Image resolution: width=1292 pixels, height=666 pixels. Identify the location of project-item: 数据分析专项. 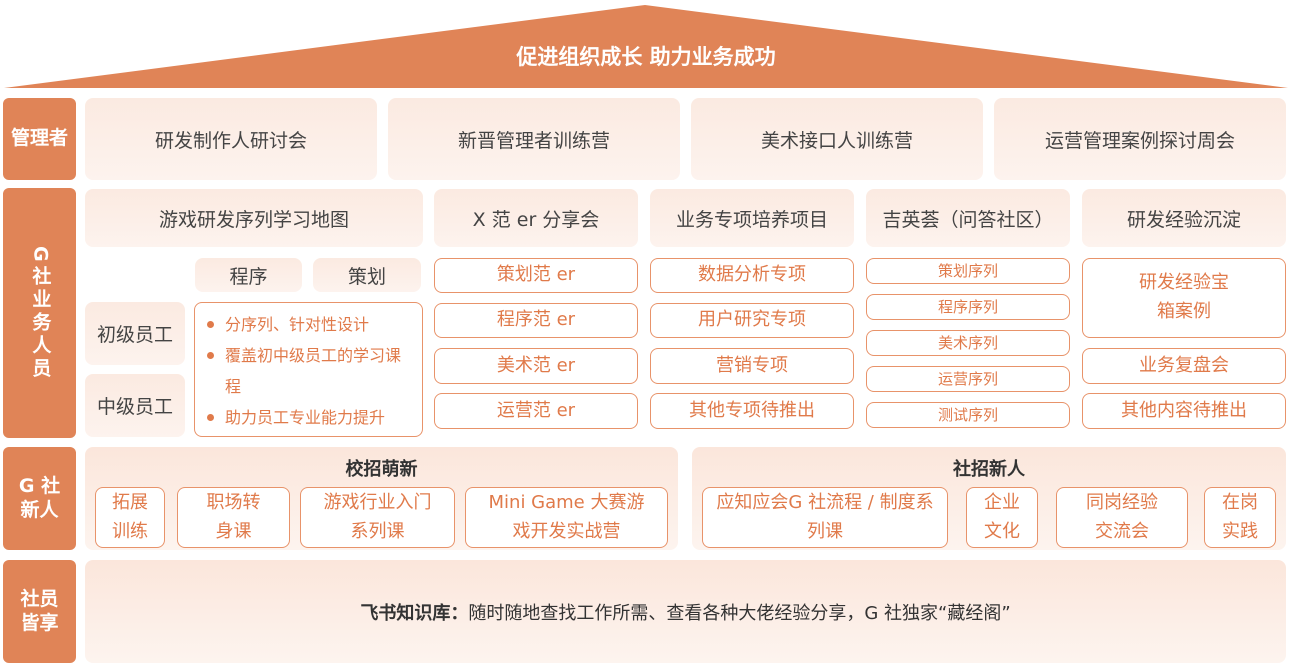
(752, 275).